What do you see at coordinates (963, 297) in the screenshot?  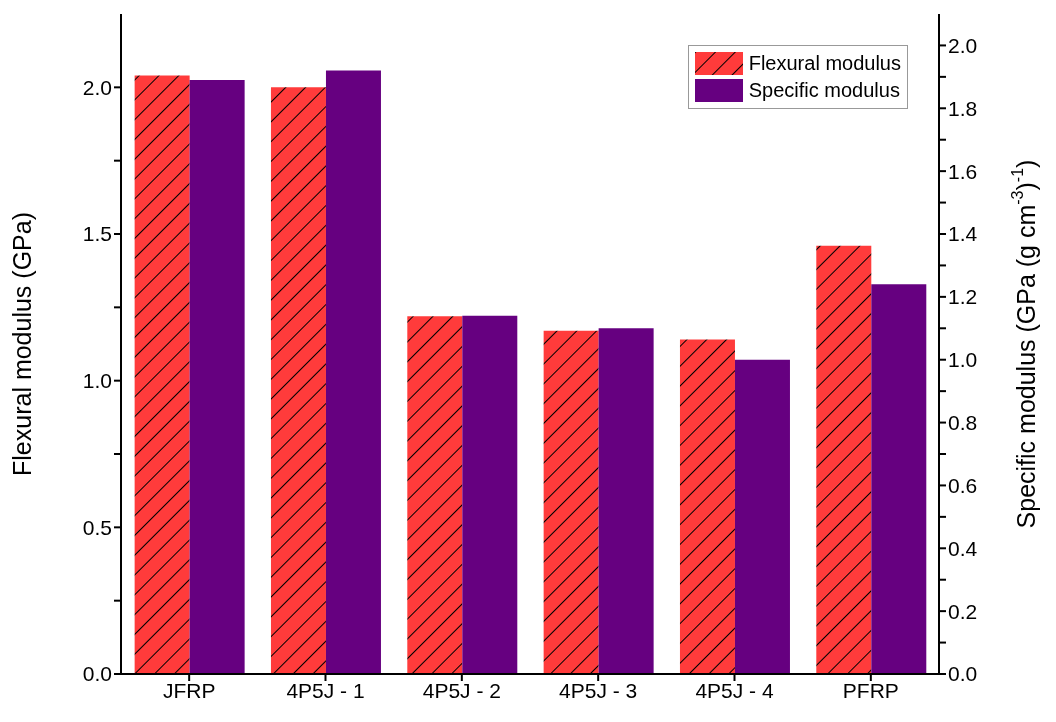 I see `y2-tick-label: 1.2` at bounding box center [963, 297].